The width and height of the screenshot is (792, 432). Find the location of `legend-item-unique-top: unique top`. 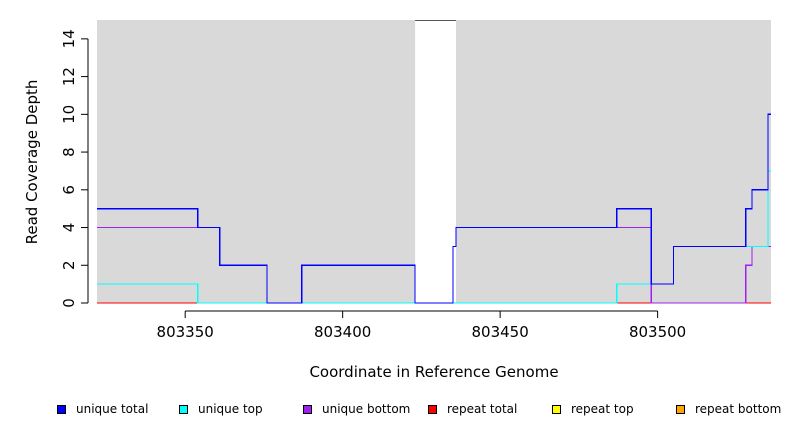

legend-item-unique-top: unique top is located at coordinates (221, 409).